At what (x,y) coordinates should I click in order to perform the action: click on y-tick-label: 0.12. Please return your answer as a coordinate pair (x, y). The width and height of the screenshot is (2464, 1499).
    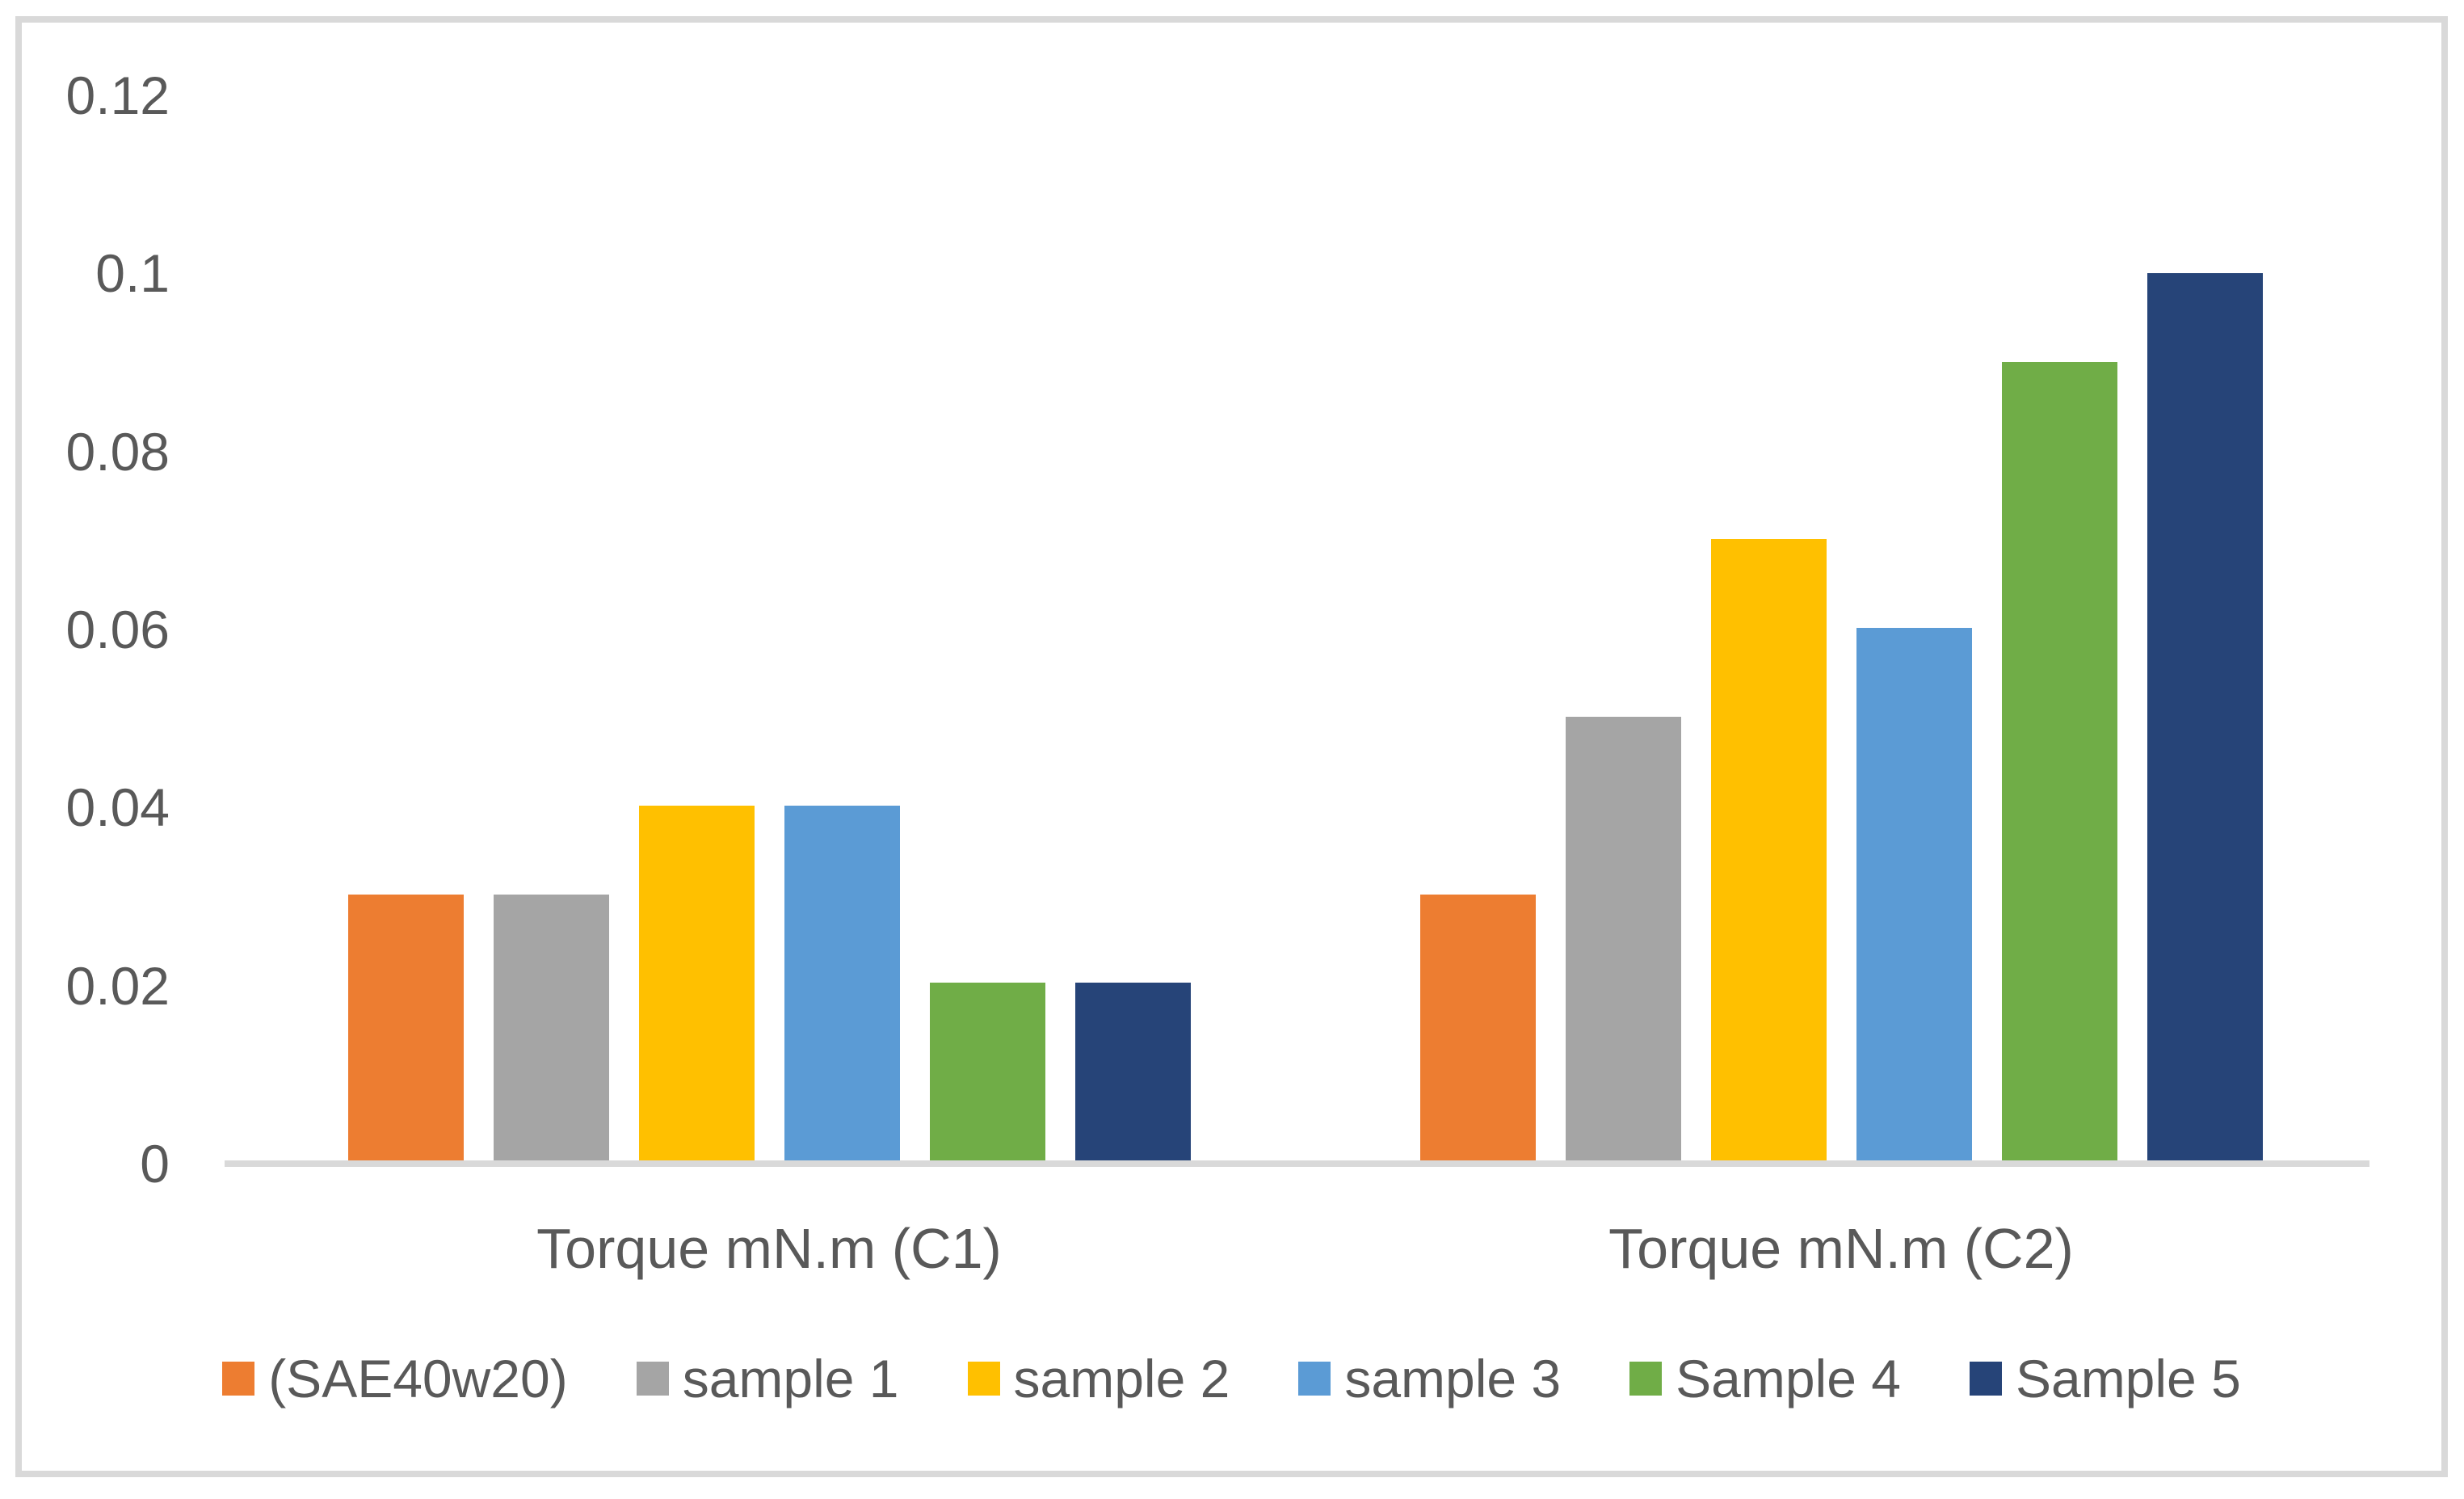
    Looking at the image, I should click on (117, 95).